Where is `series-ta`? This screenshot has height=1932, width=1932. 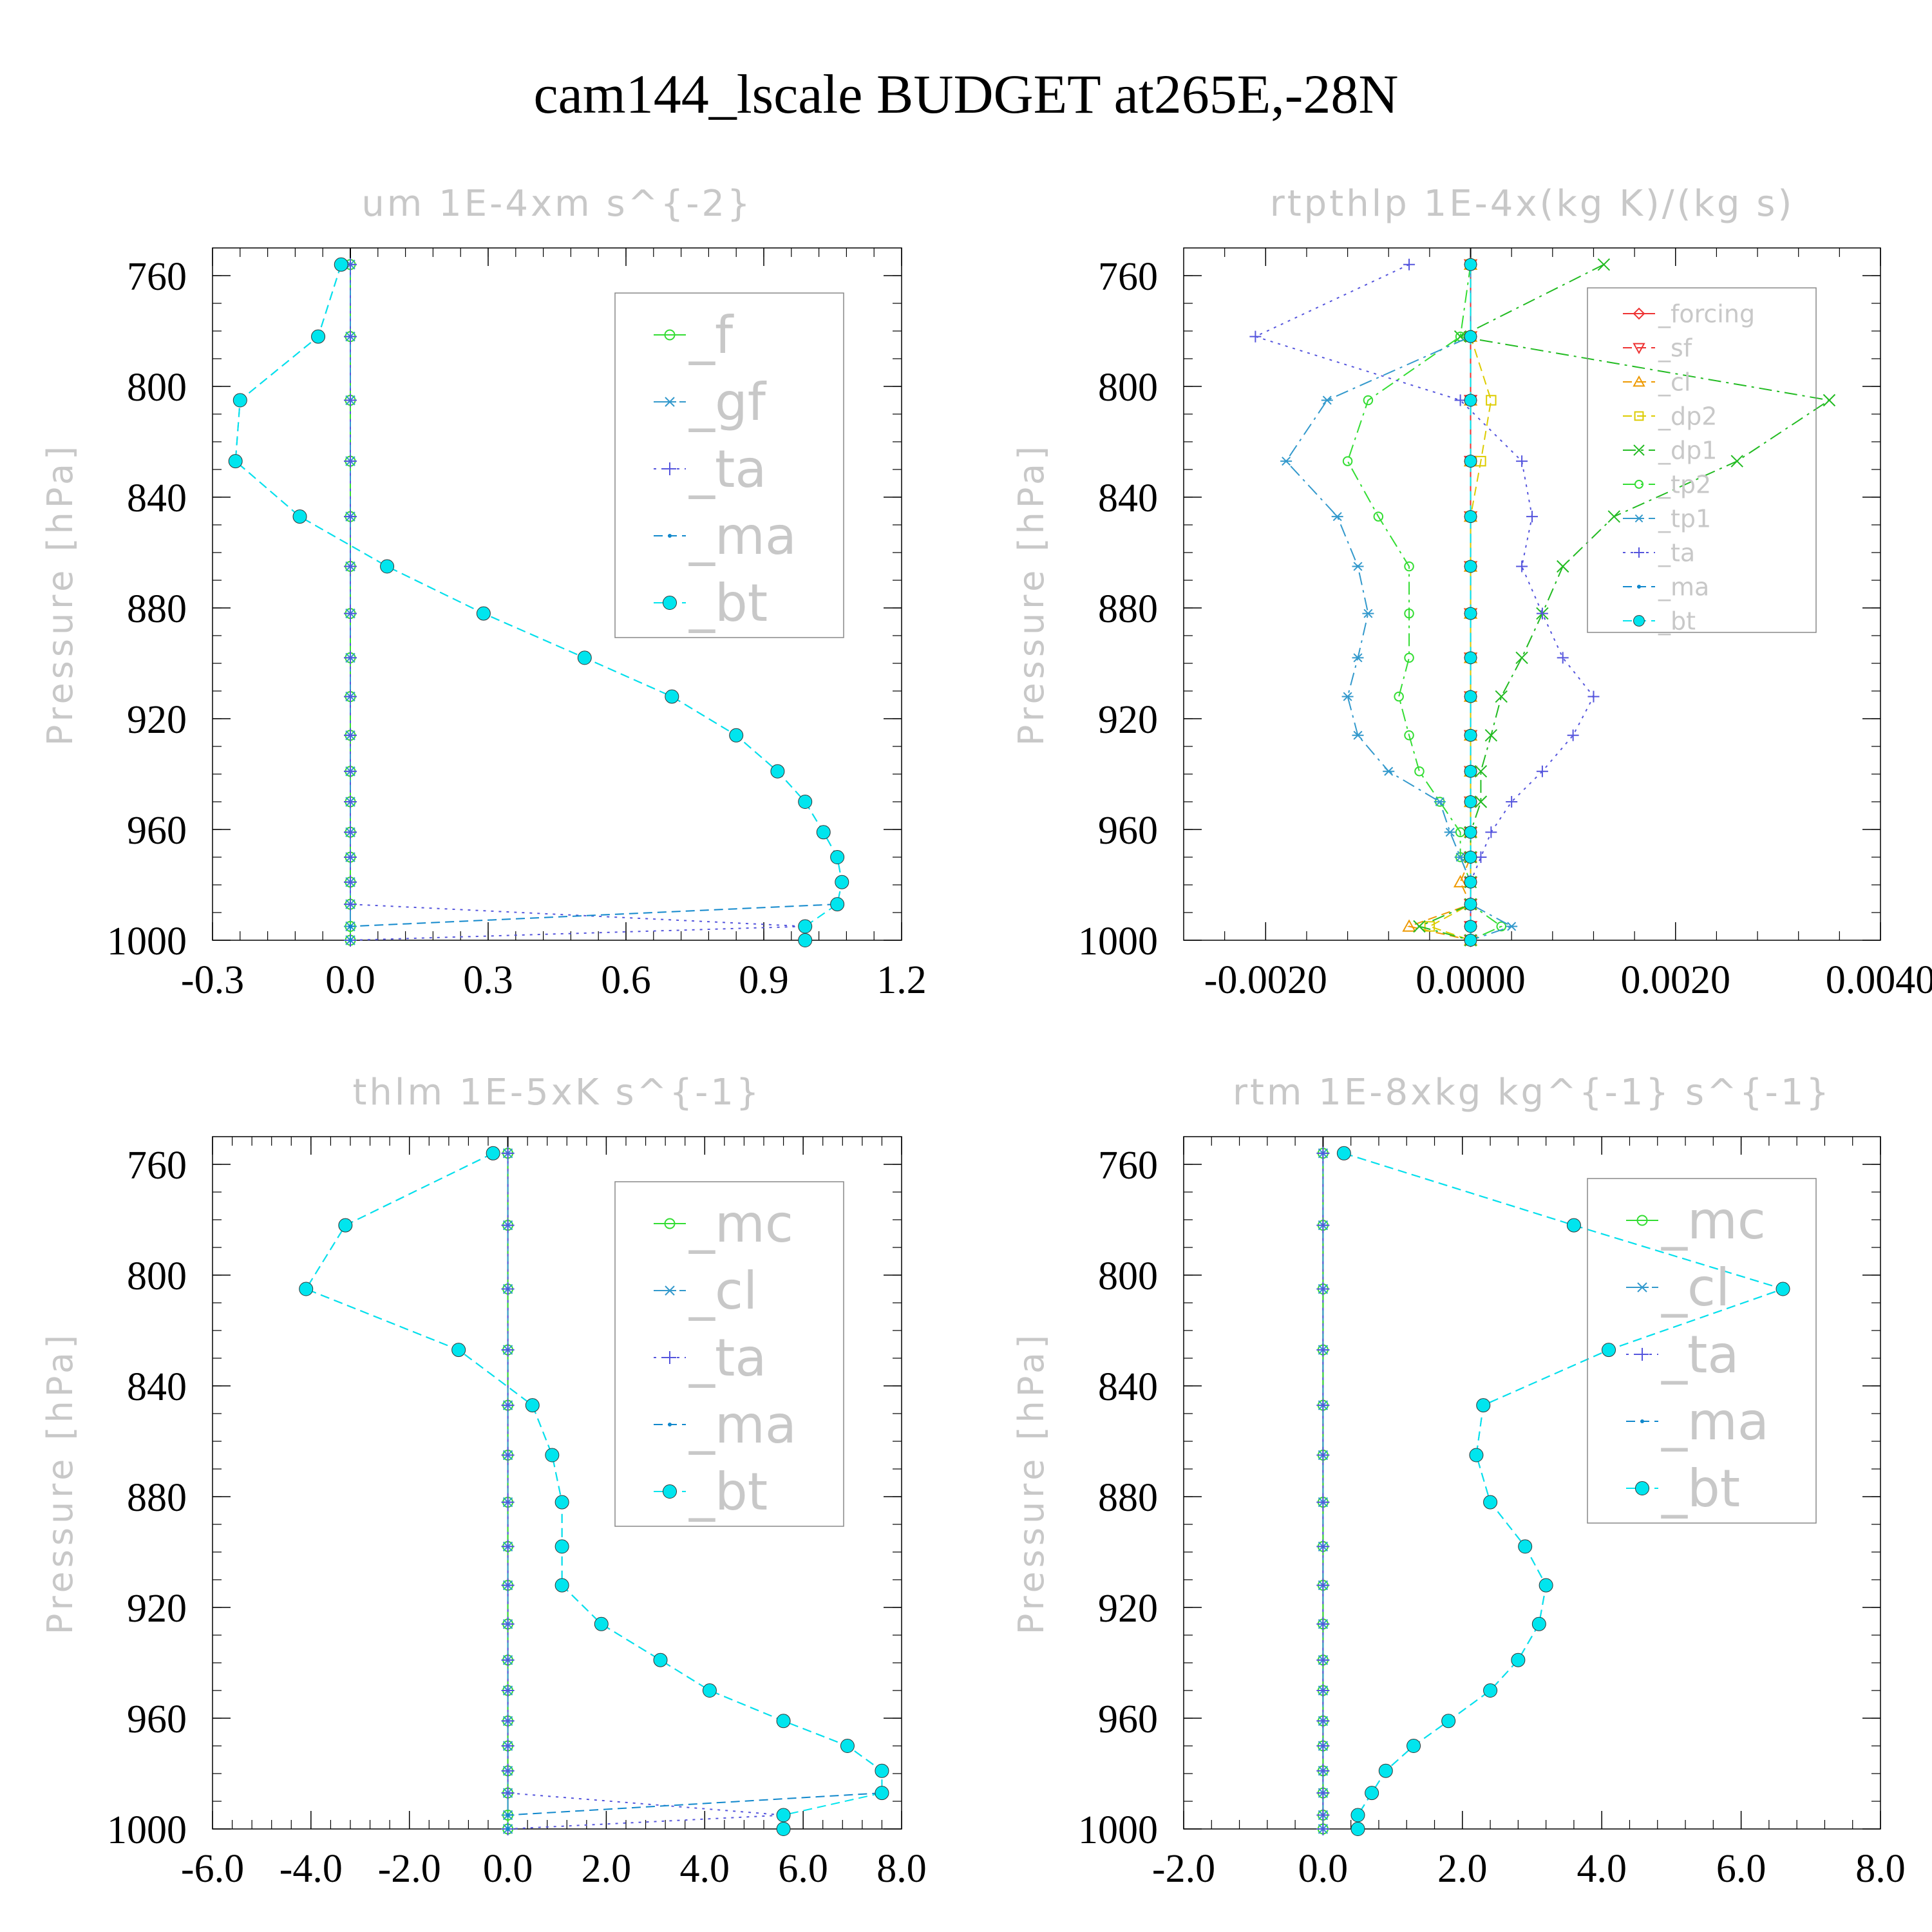 series-ta is located at coordinates (578, 603).